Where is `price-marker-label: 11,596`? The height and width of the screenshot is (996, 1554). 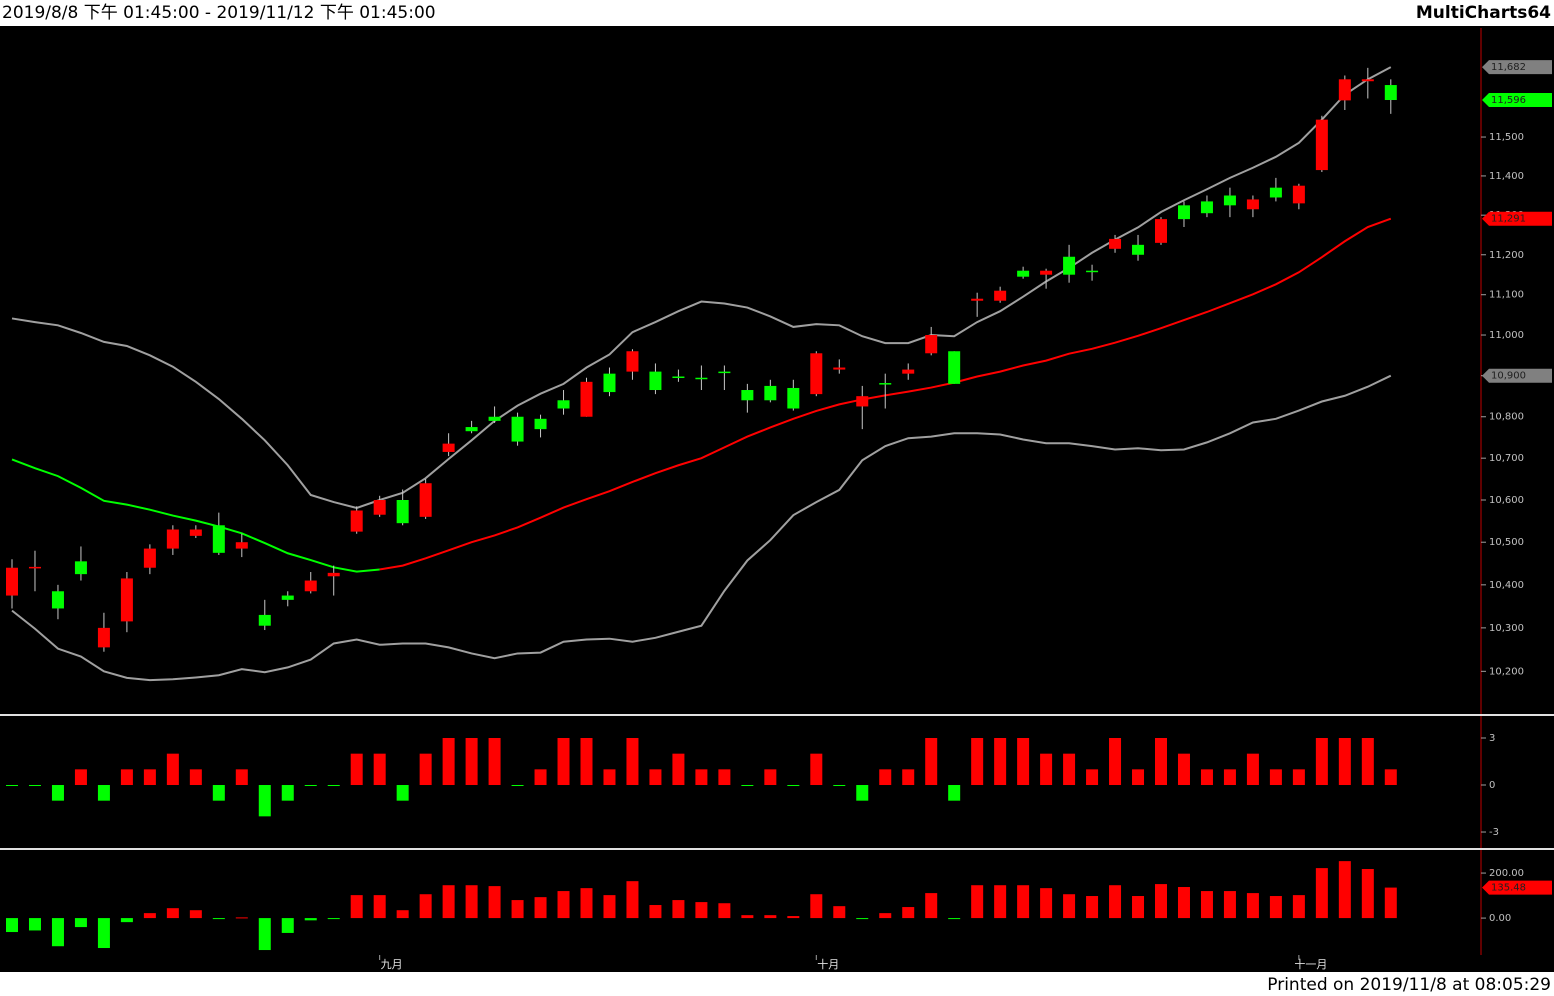 price-marker-label: 11,596 is located at coordinates (1508, 100).